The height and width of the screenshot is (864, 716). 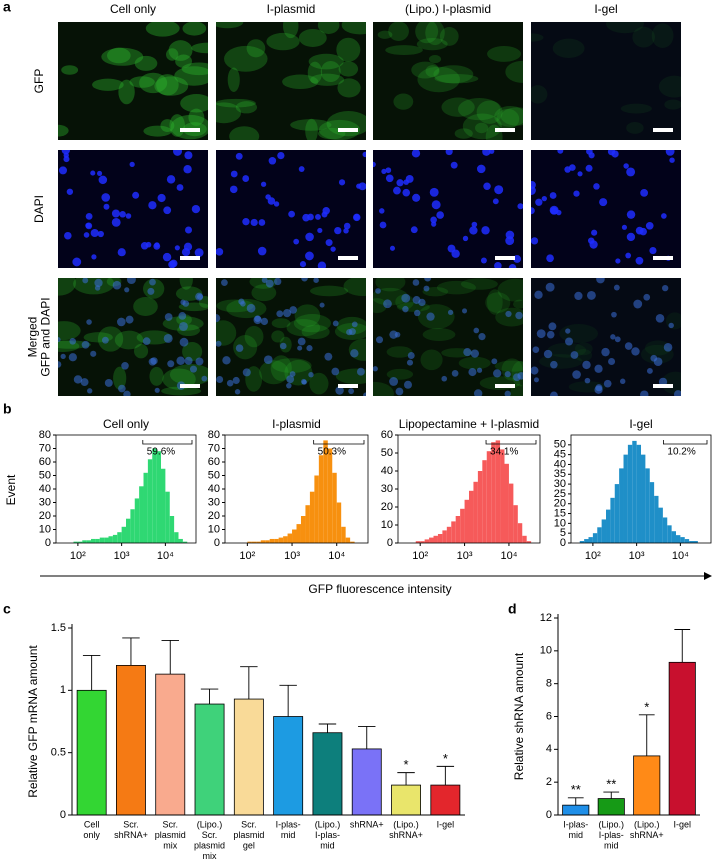 What do you see at coordinates (11, 489) in the screenshot?
I see `y-axis-label: Event` at bounding box center [11, 489].